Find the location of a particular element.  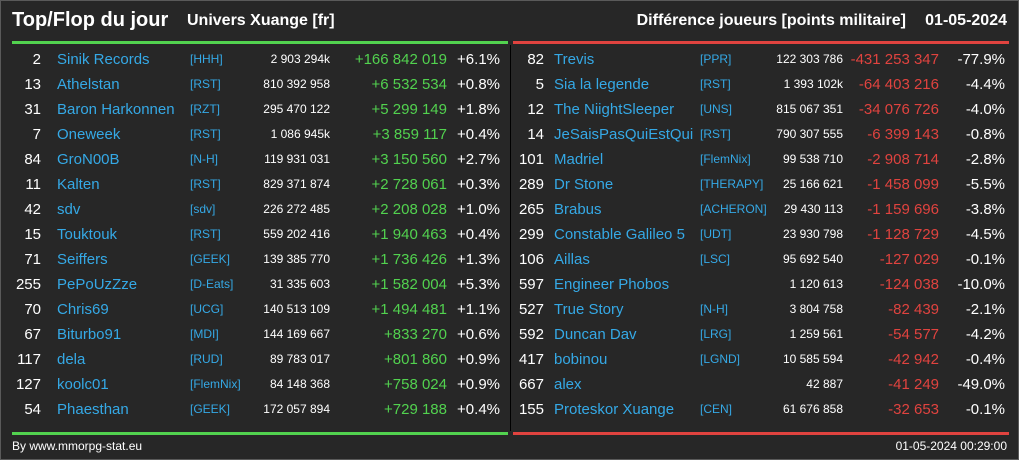

alliance-tag-link: [ACHERON] is located at coordinates (733, 209).